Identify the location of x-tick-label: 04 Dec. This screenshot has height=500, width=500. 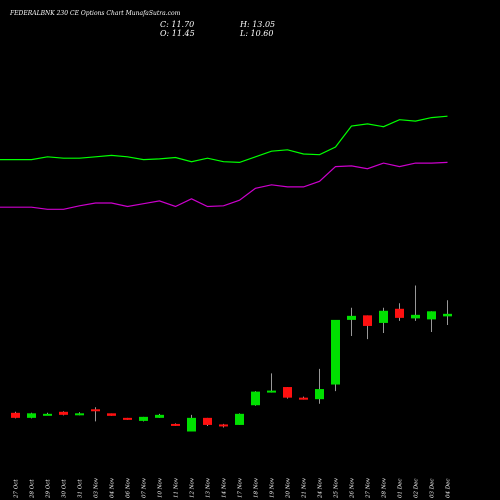
(449, 489).